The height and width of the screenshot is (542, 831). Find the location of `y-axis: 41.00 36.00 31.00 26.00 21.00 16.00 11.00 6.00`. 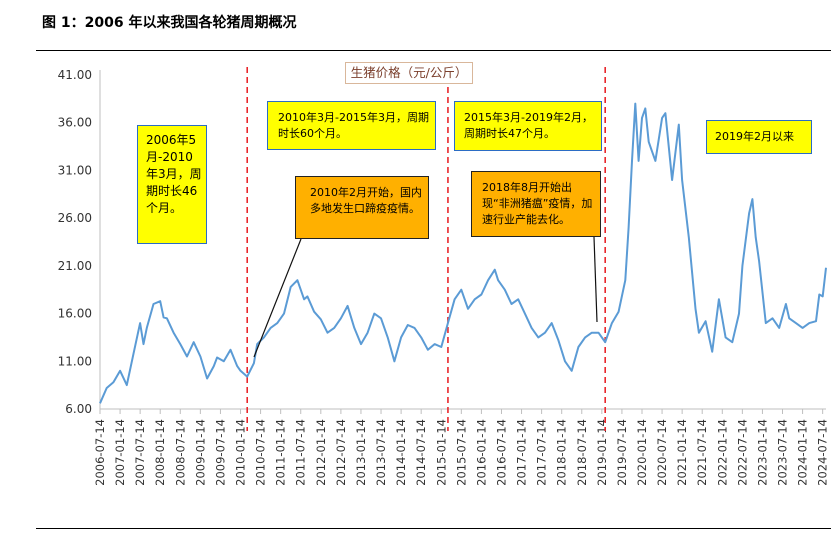

y-axis: 41.00 36.00 31.00 26.00 21.00 16.00 11.00 6.00 is located at coordinates (79, 242).